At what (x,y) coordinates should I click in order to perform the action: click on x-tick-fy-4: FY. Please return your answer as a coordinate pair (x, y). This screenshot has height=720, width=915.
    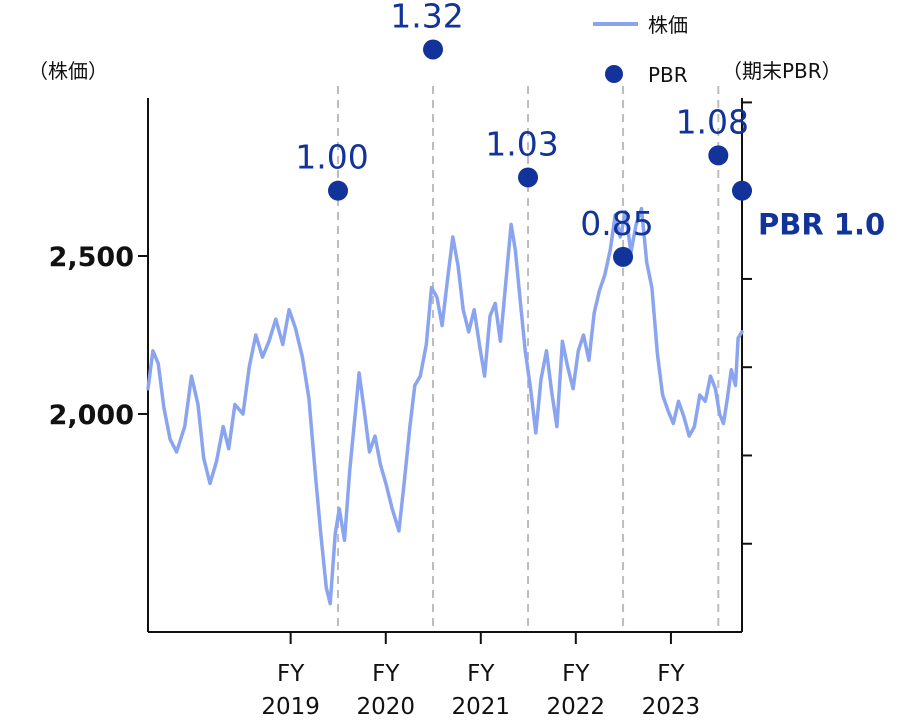
    Looking at the image, I should click on (671, 674).